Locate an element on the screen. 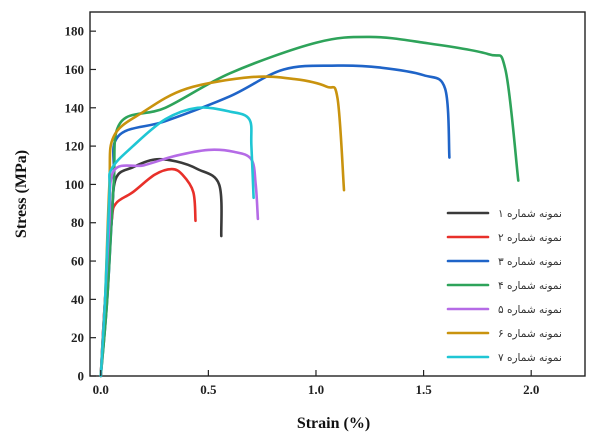 The width and height of the screenshot is (591, 434). legend-label-5: نمونه شماره ۵ is located at coordinates (530, 310).